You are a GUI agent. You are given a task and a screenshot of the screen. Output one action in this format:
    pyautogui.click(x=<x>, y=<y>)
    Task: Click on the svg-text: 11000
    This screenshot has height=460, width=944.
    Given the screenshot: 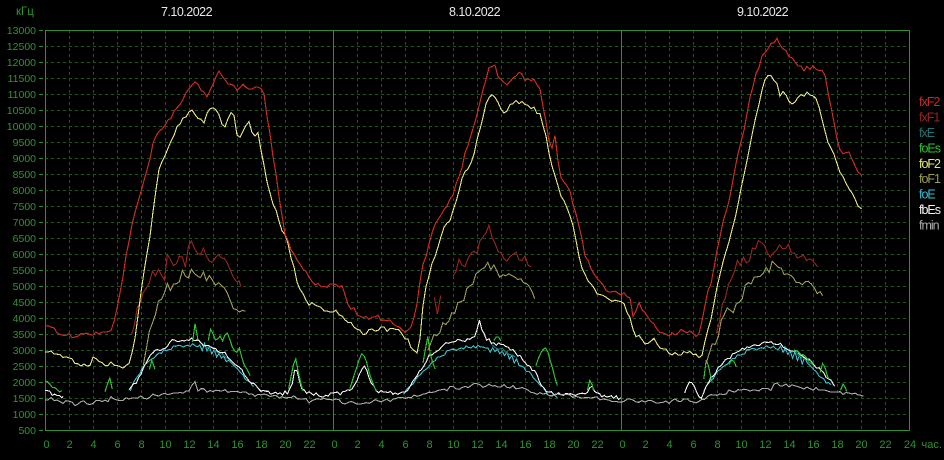 What is the action you would take?
    pyautogui.click(x=22, y=95)
    